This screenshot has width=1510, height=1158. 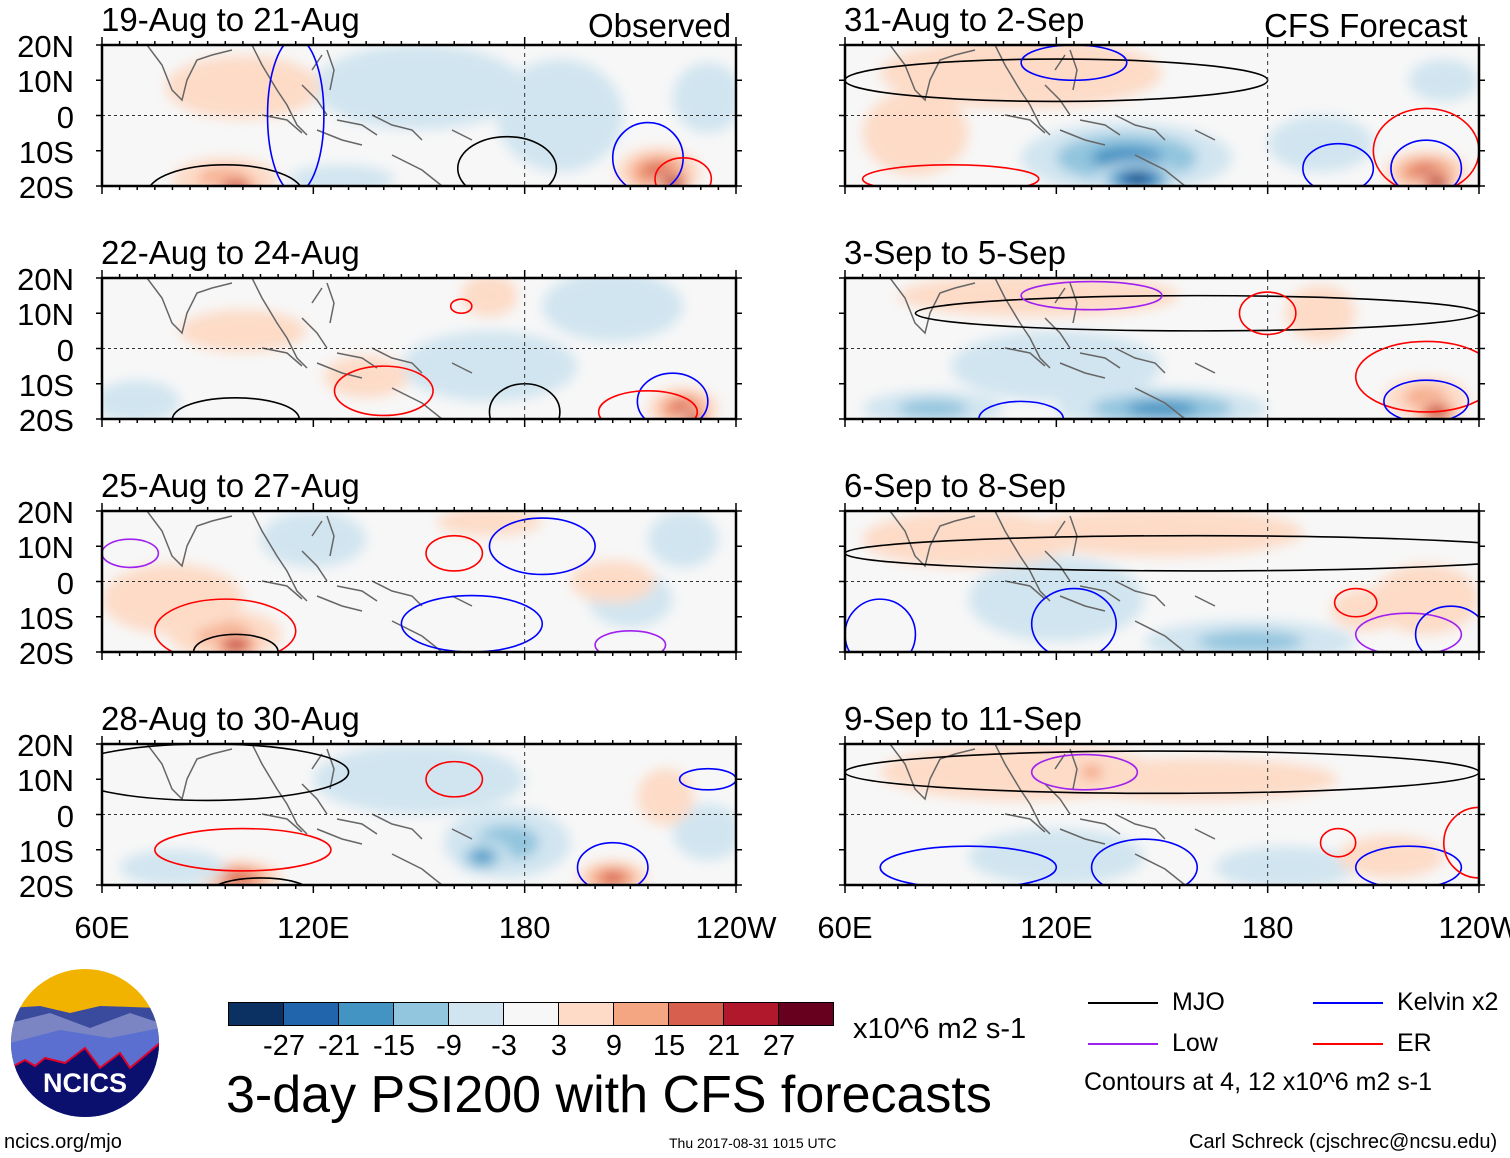 What do you see at coordinates (963, 718) in the screenshot?
I see `panel-title: 9-Sep to 11-Sep` at bounding box center [963, 718].